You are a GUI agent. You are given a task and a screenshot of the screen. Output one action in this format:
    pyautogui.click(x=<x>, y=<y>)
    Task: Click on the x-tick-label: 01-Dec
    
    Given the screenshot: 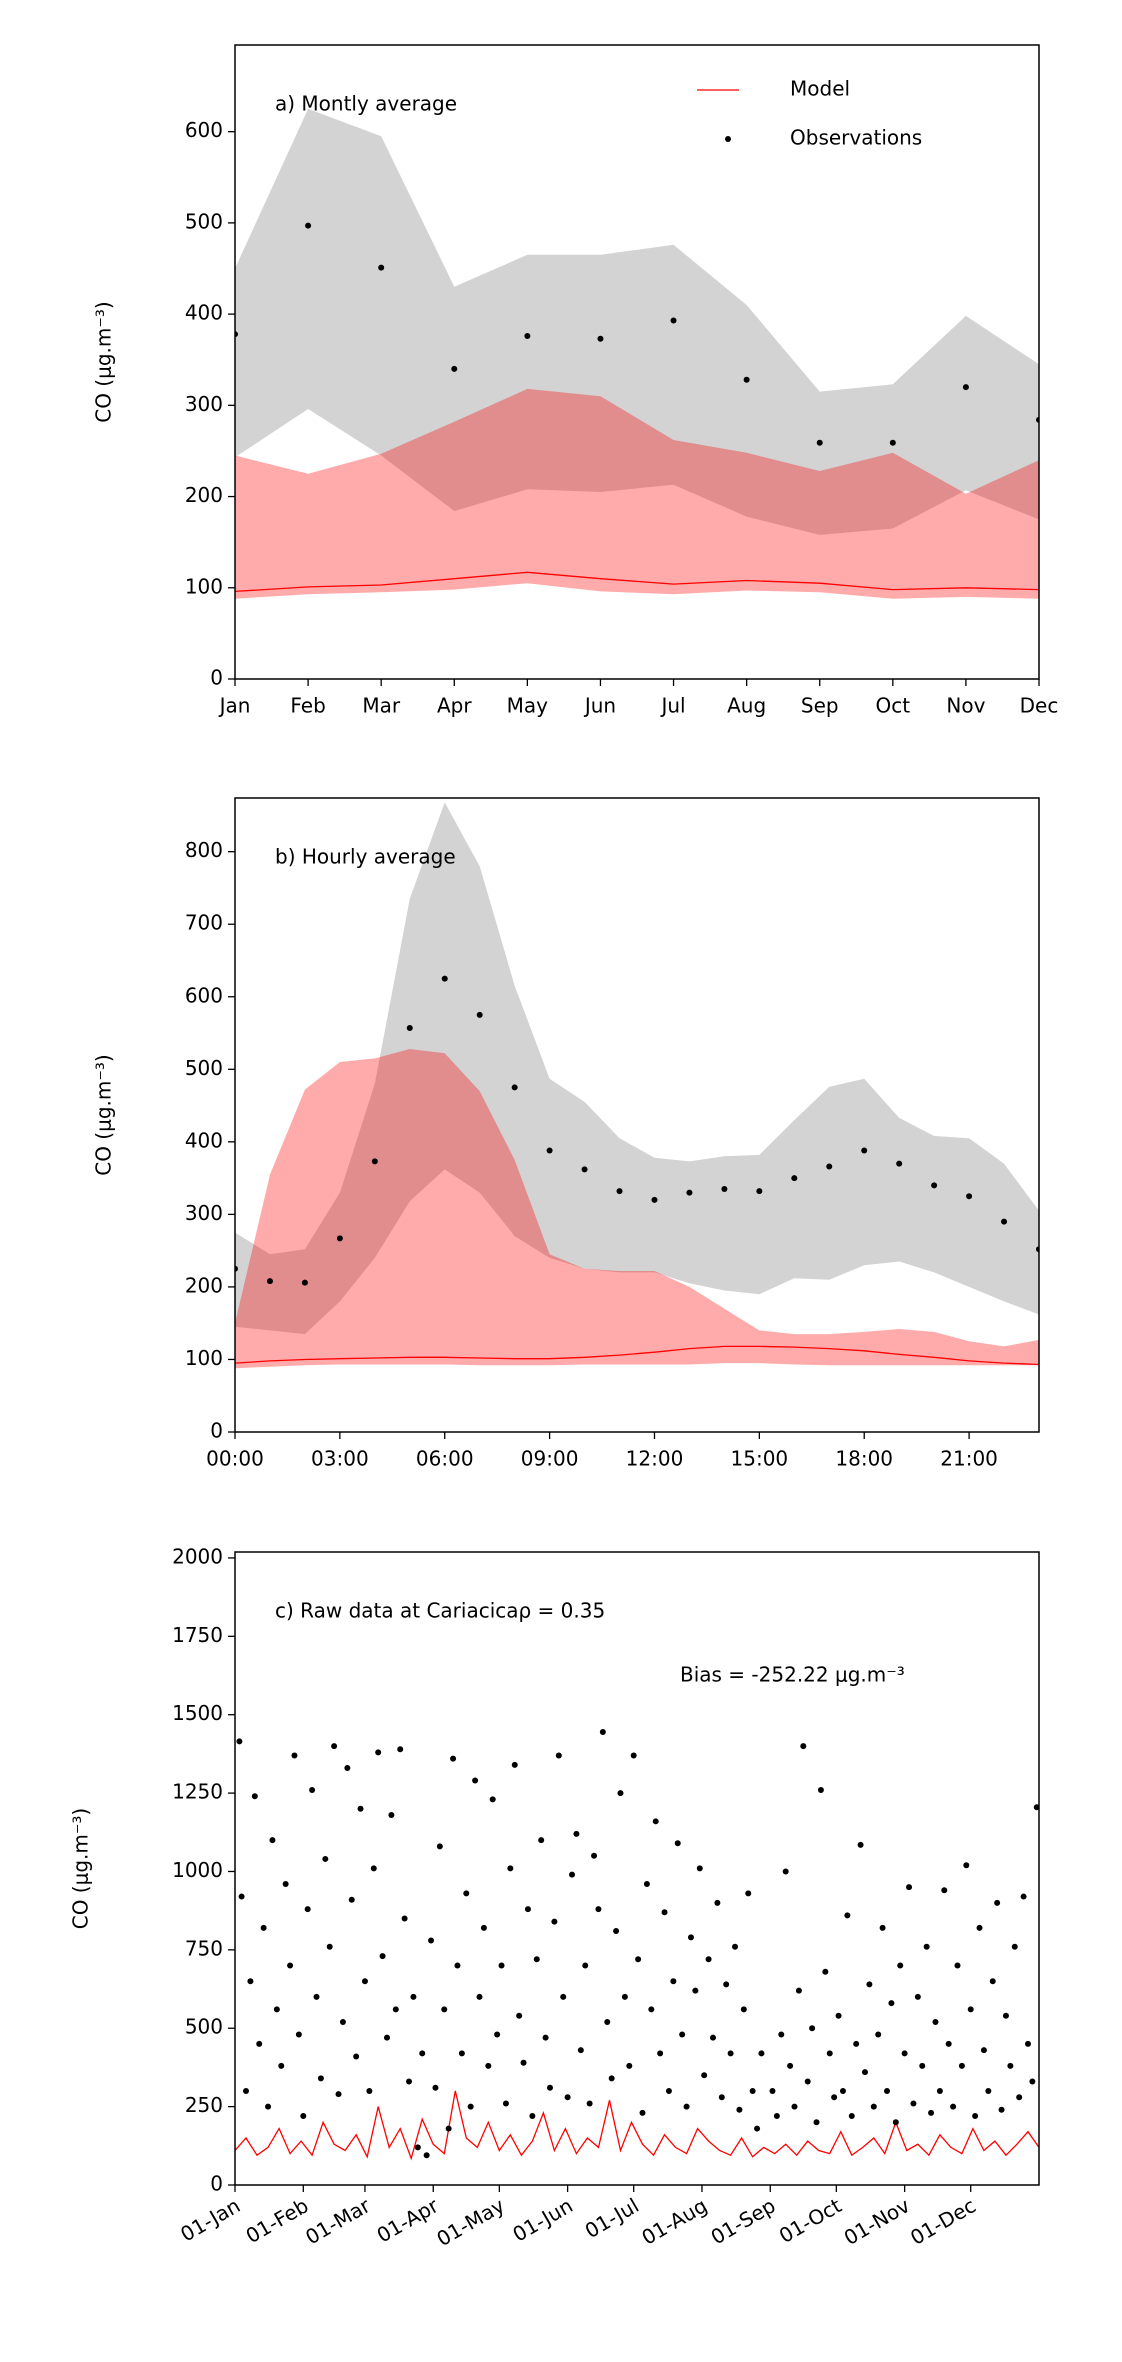 What is the action you would take?
    pyautogui.click(x=943, y=2221)
    